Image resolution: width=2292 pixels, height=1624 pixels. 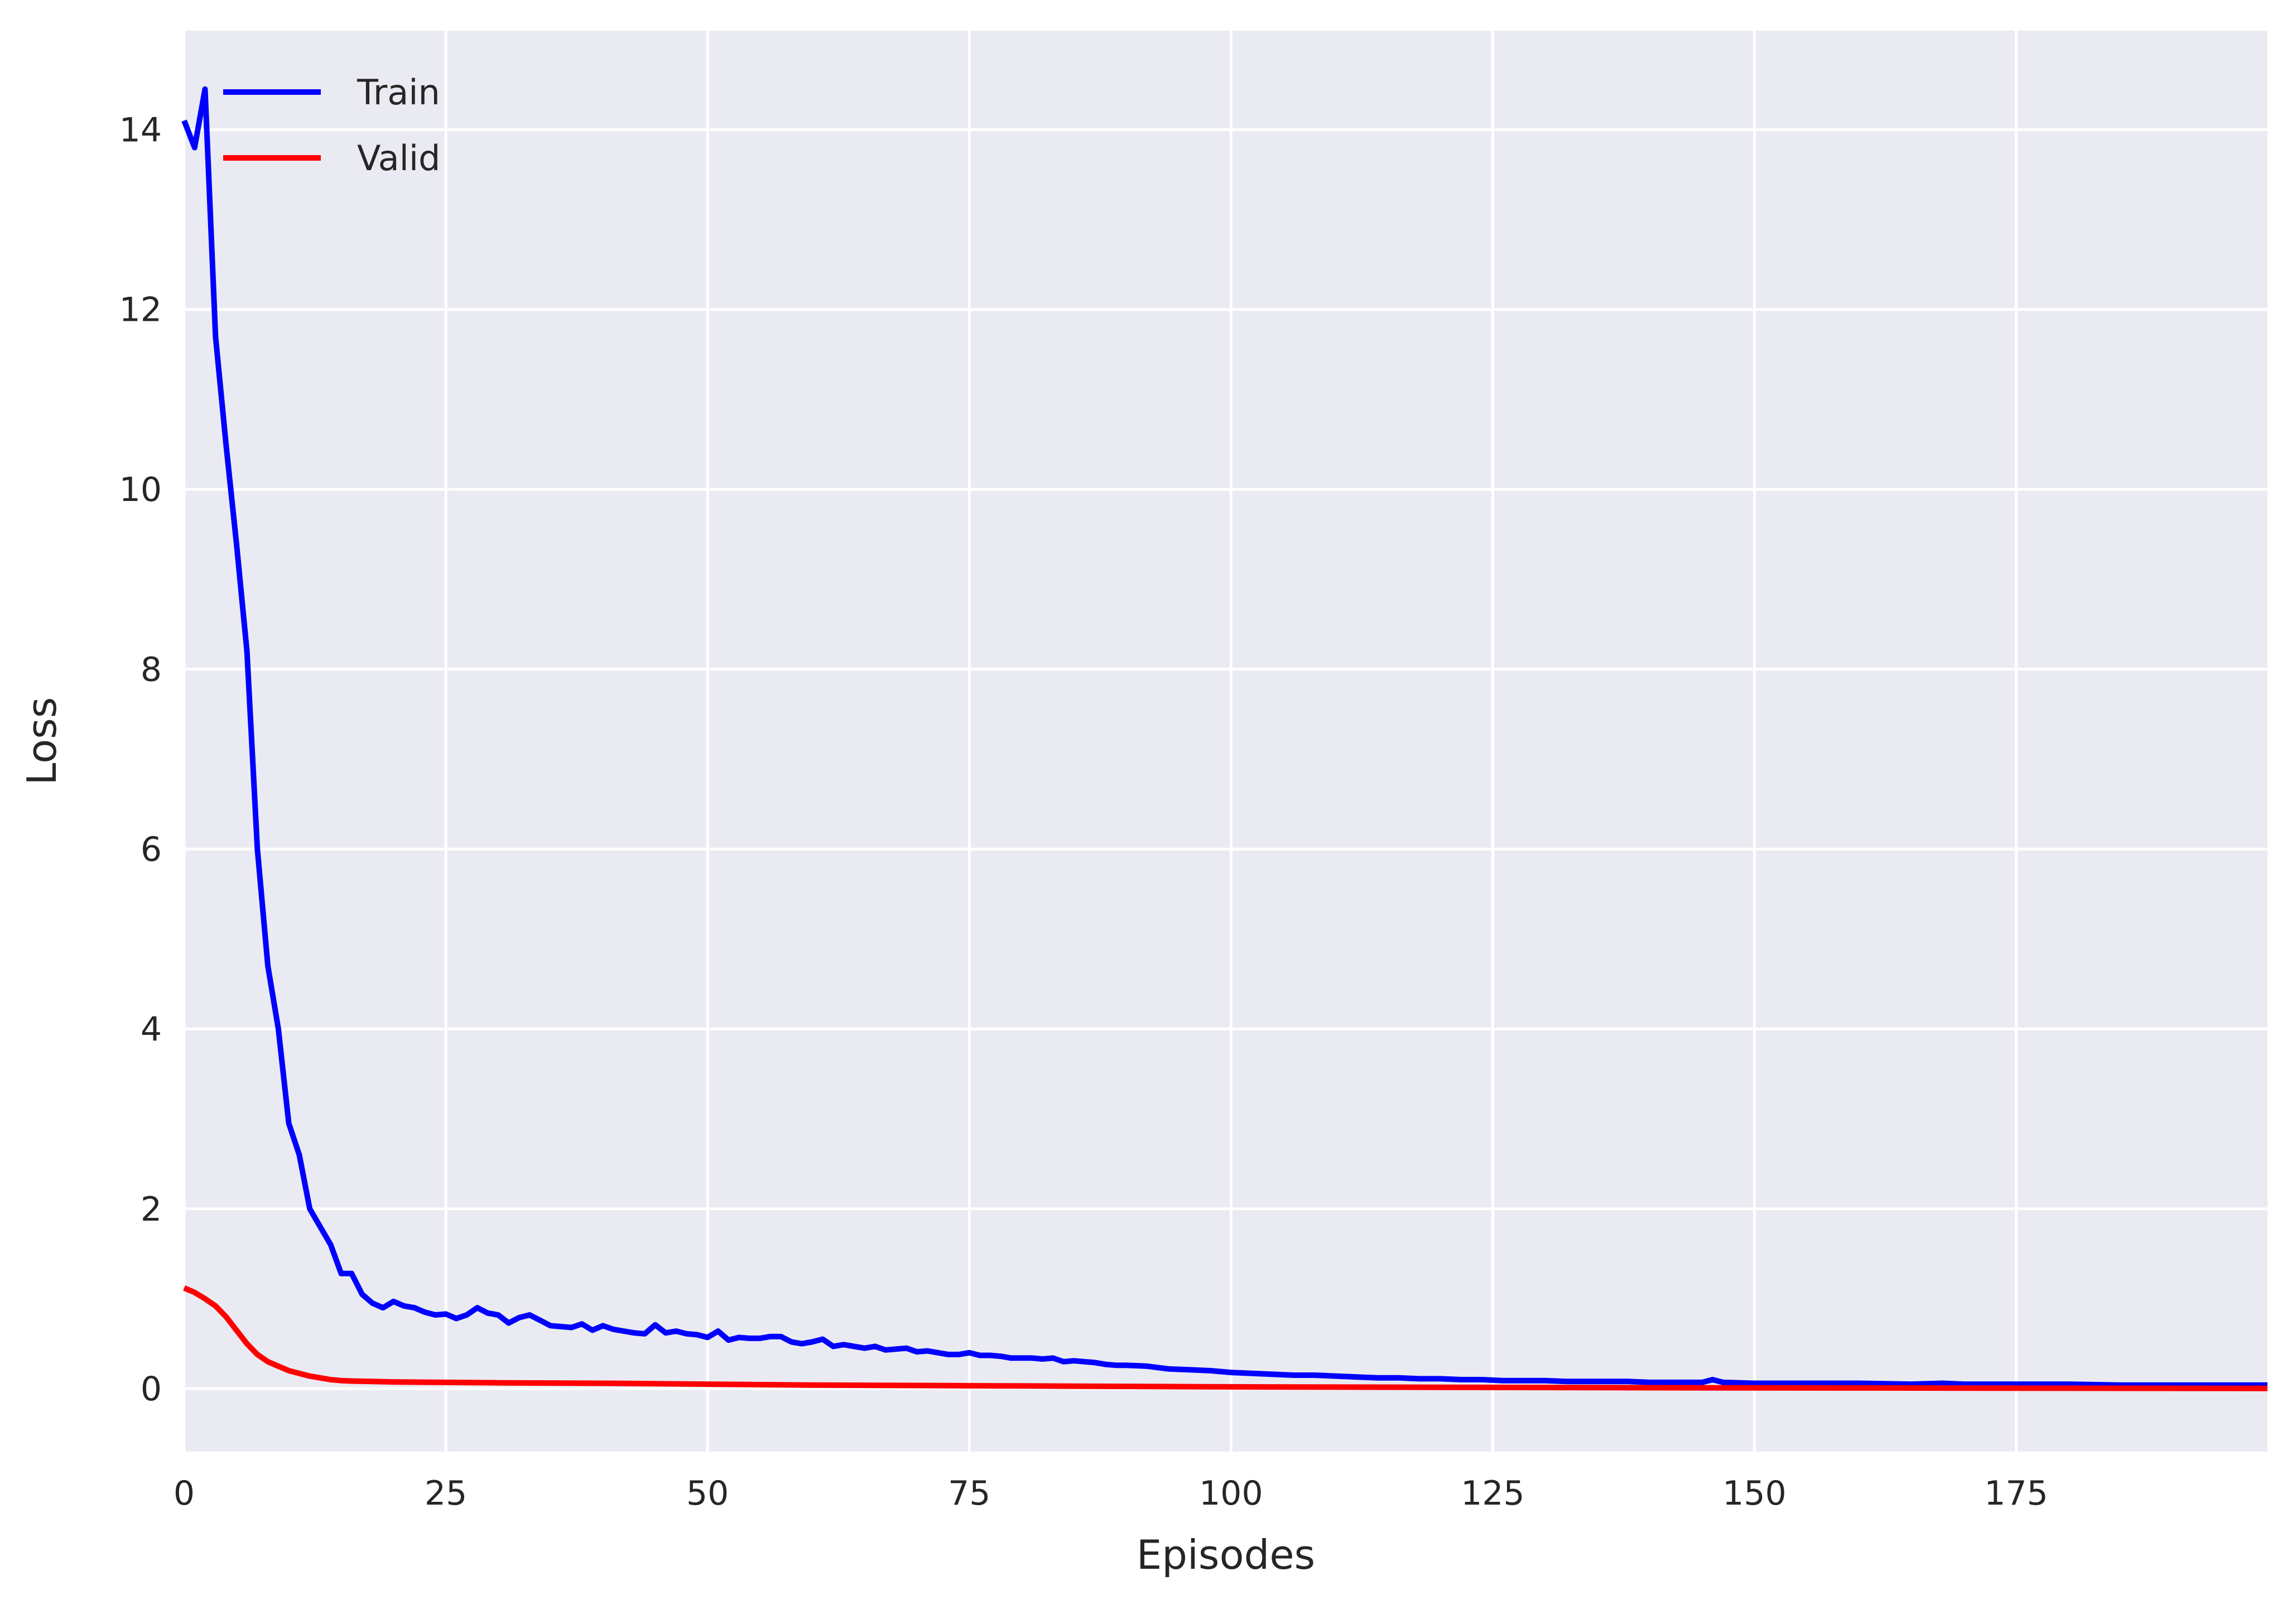 What do you see at coordinates (398, 159) in the screenshot?
I see `legend-label-valid: Valid` at bounding box center [398, 159].